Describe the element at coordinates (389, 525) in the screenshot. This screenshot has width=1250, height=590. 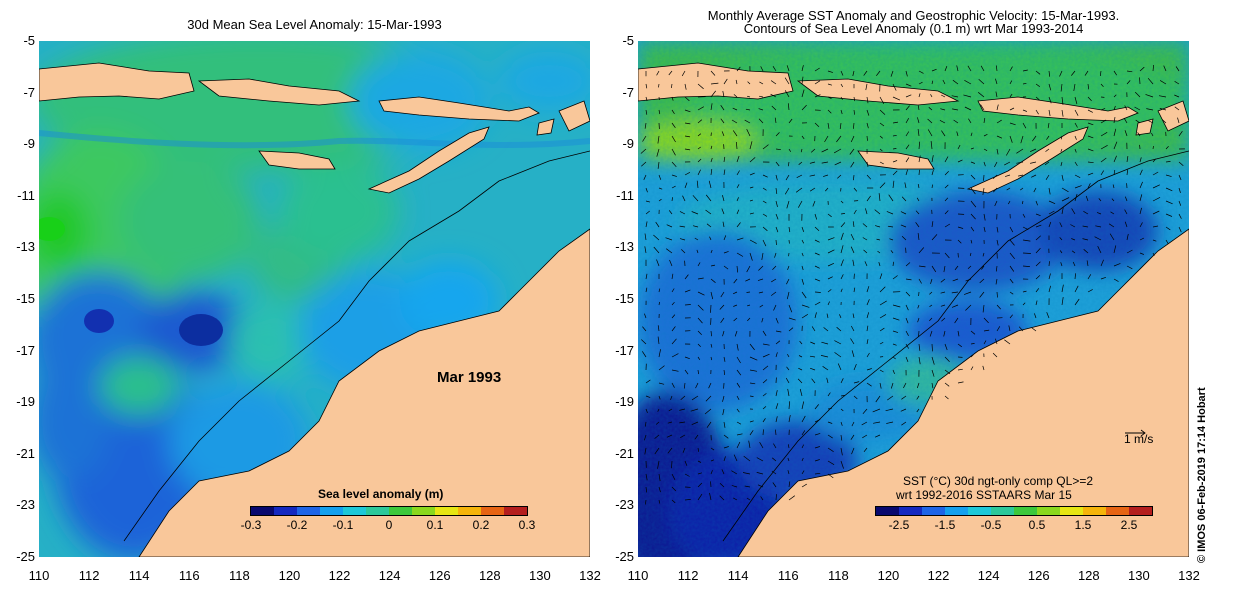
I see `colorbar-tick-label: 0` at that location.